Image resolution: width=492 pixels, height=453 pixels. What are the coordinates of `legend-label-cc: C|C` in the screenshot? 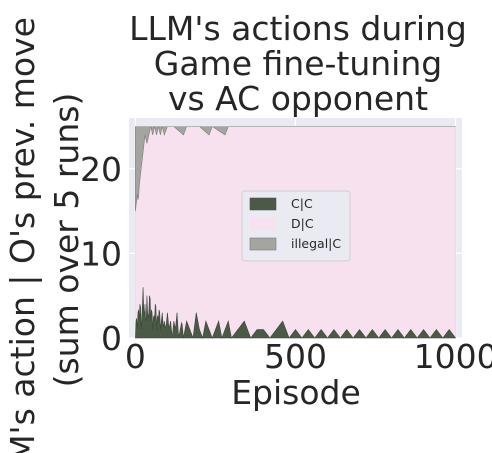 It's located at (302, 203).